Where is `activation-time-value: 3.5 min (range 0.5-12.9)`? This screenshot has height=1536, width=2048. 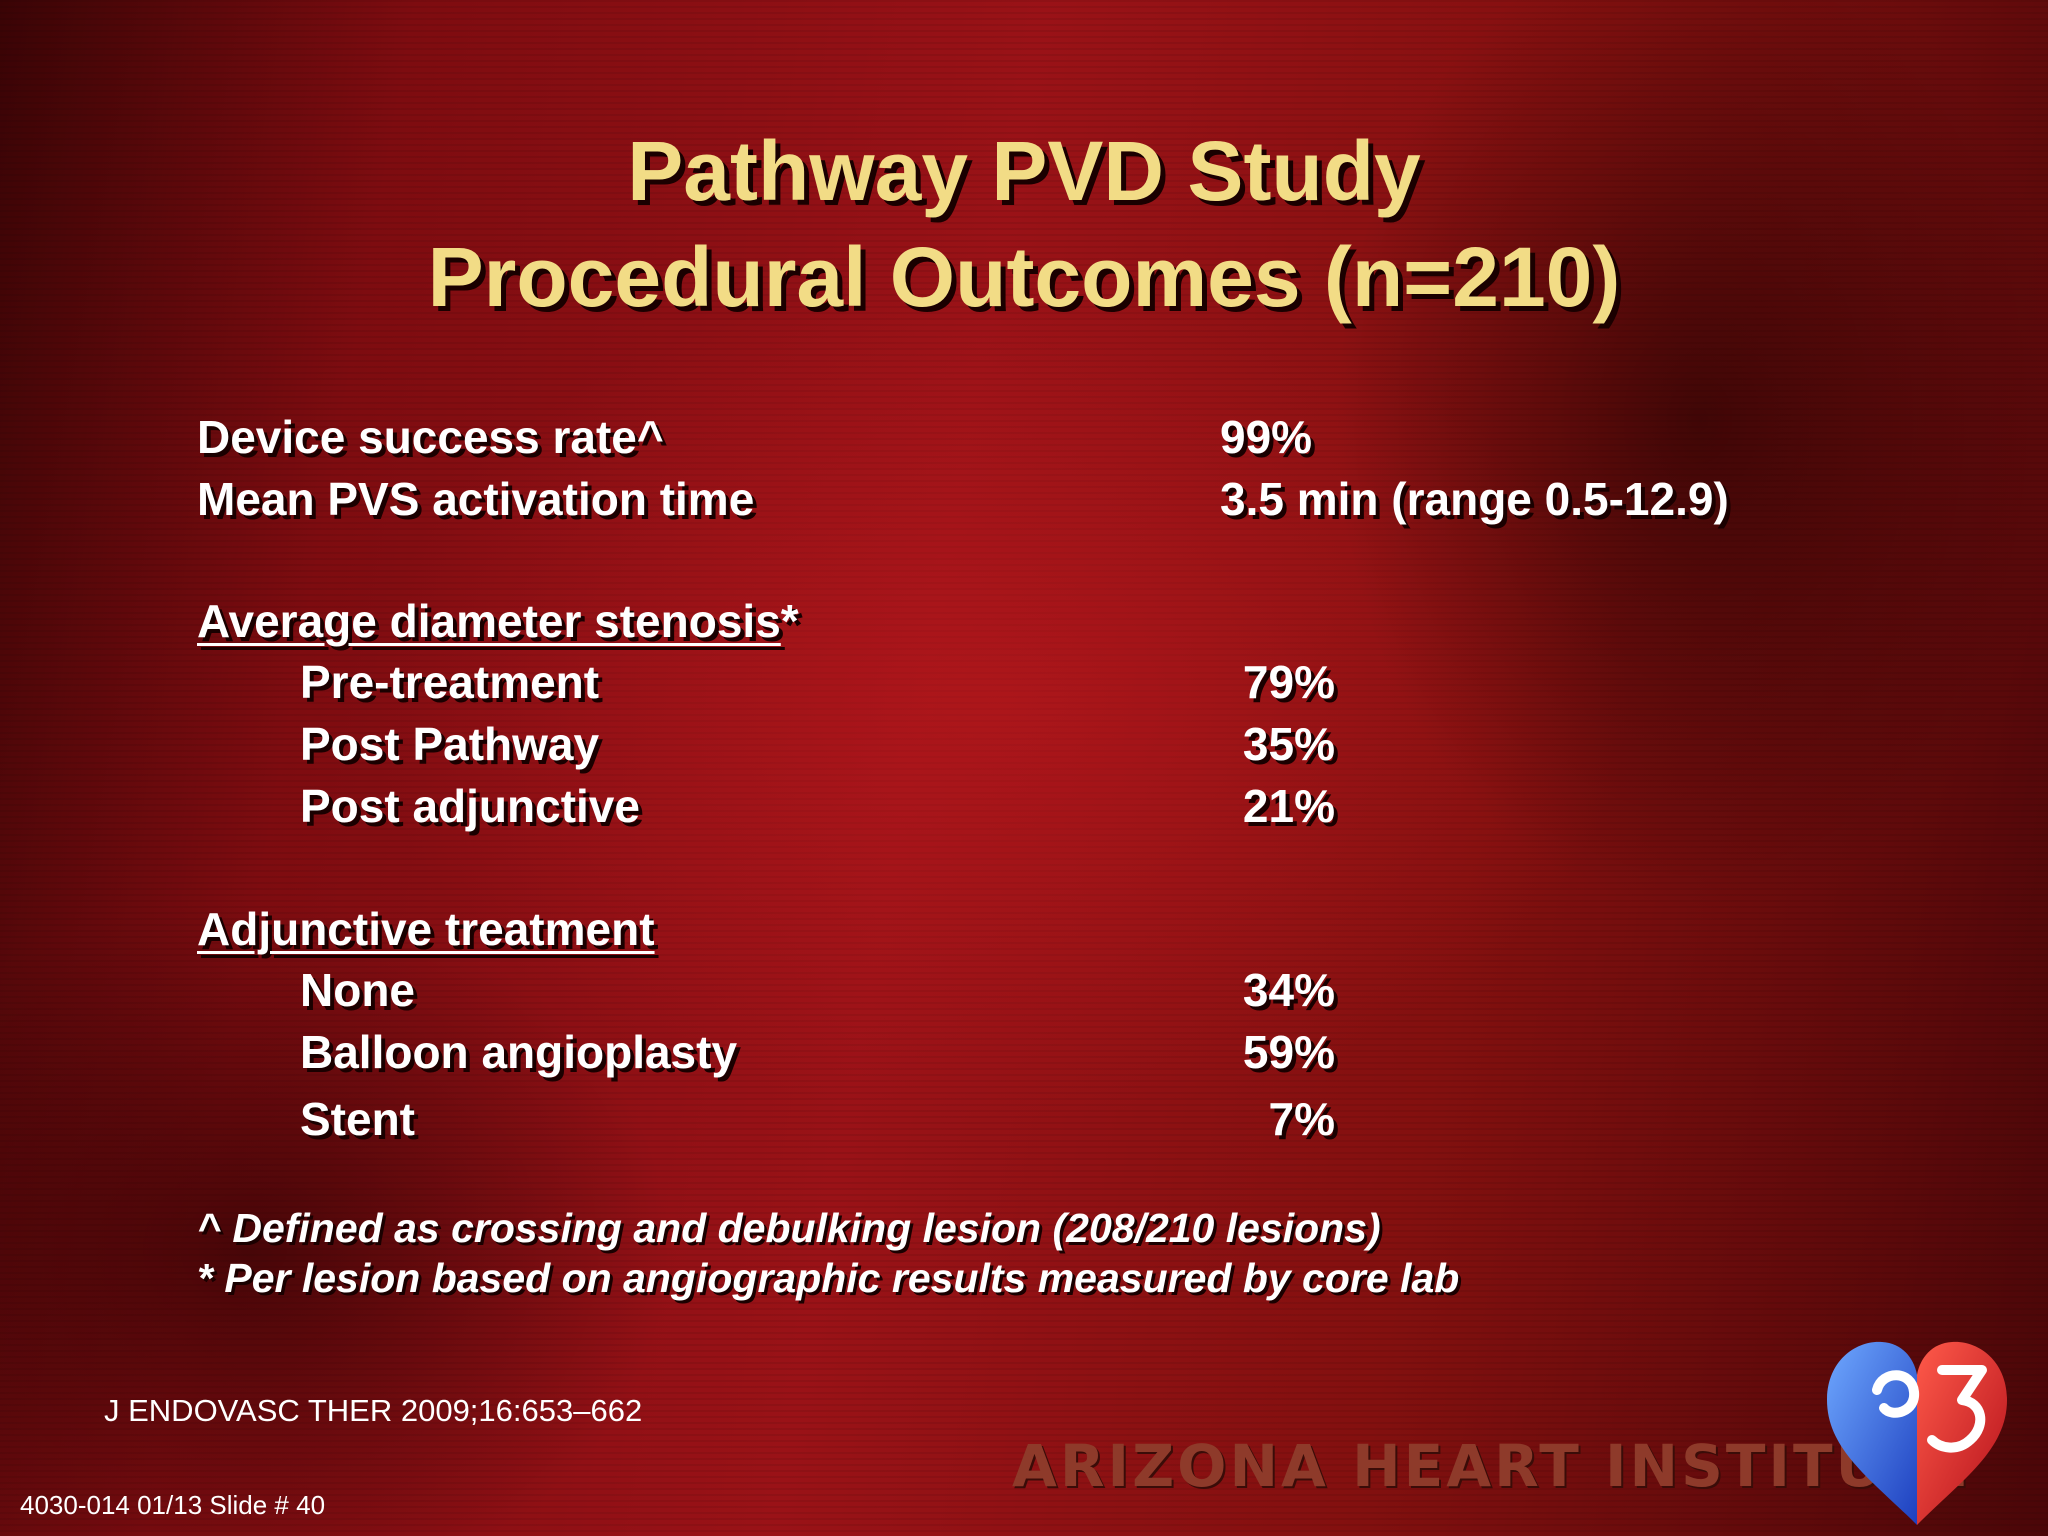 activation-time-value: 3.5 min (range 0.5-12.9) is located at coordinates (1474, 499).